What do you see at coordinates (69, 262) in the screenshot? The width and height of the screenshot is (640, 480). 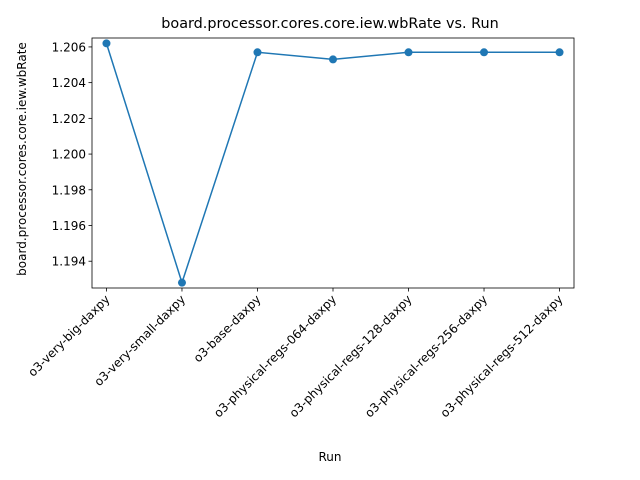 I see `y-tick-label: 1.194` at bounding box center [69, 262].